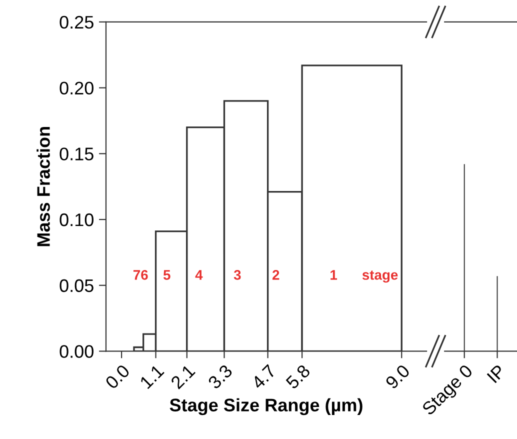 The height and width of the screenshot is (439, 517). Describe the element at coordinates (151, 377) in the screenshot. I see `x-tick-label: 1.1` at that location.